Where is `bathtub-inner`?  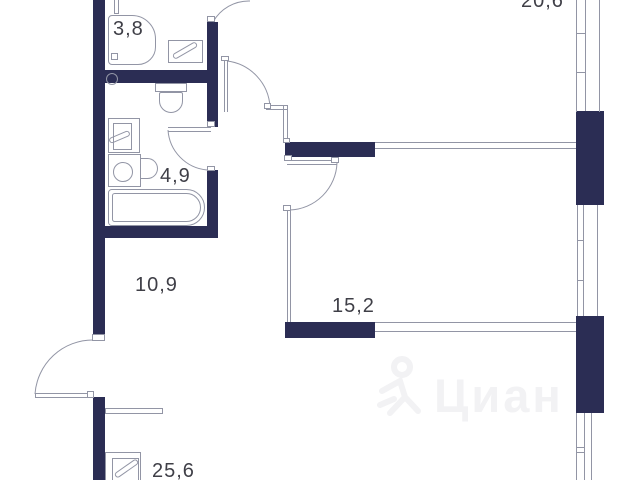 bathtub-inner is located at coordinates (156, 207).